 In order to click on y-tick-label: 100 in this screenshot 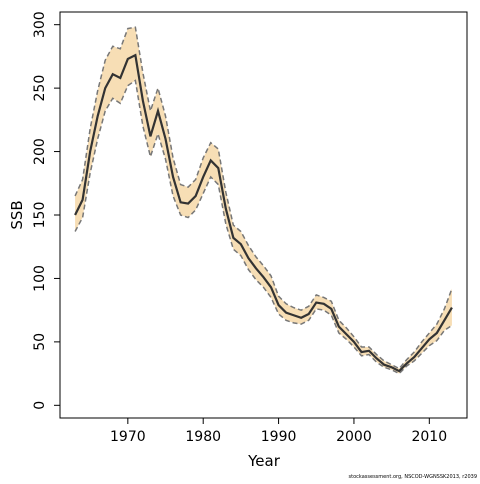, I will do `click(40, 278)`.